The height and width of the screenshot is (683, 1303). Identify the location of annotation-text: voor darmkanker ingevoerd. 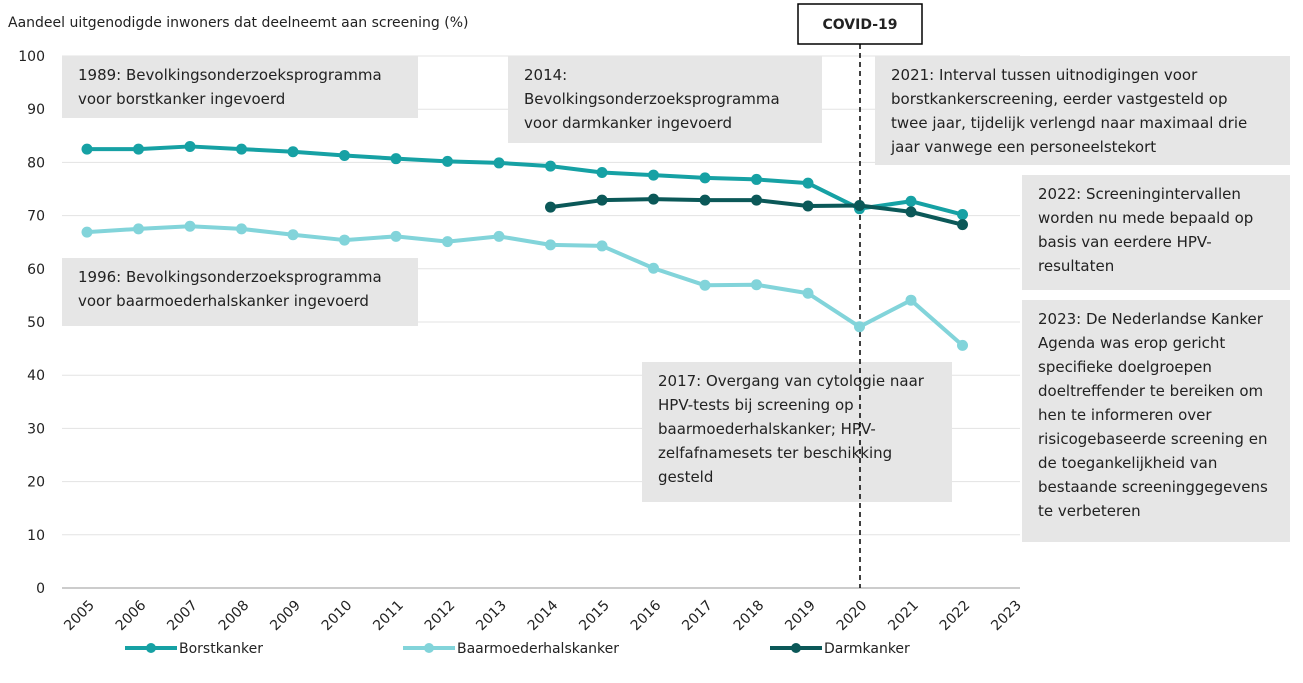
(628, 123).